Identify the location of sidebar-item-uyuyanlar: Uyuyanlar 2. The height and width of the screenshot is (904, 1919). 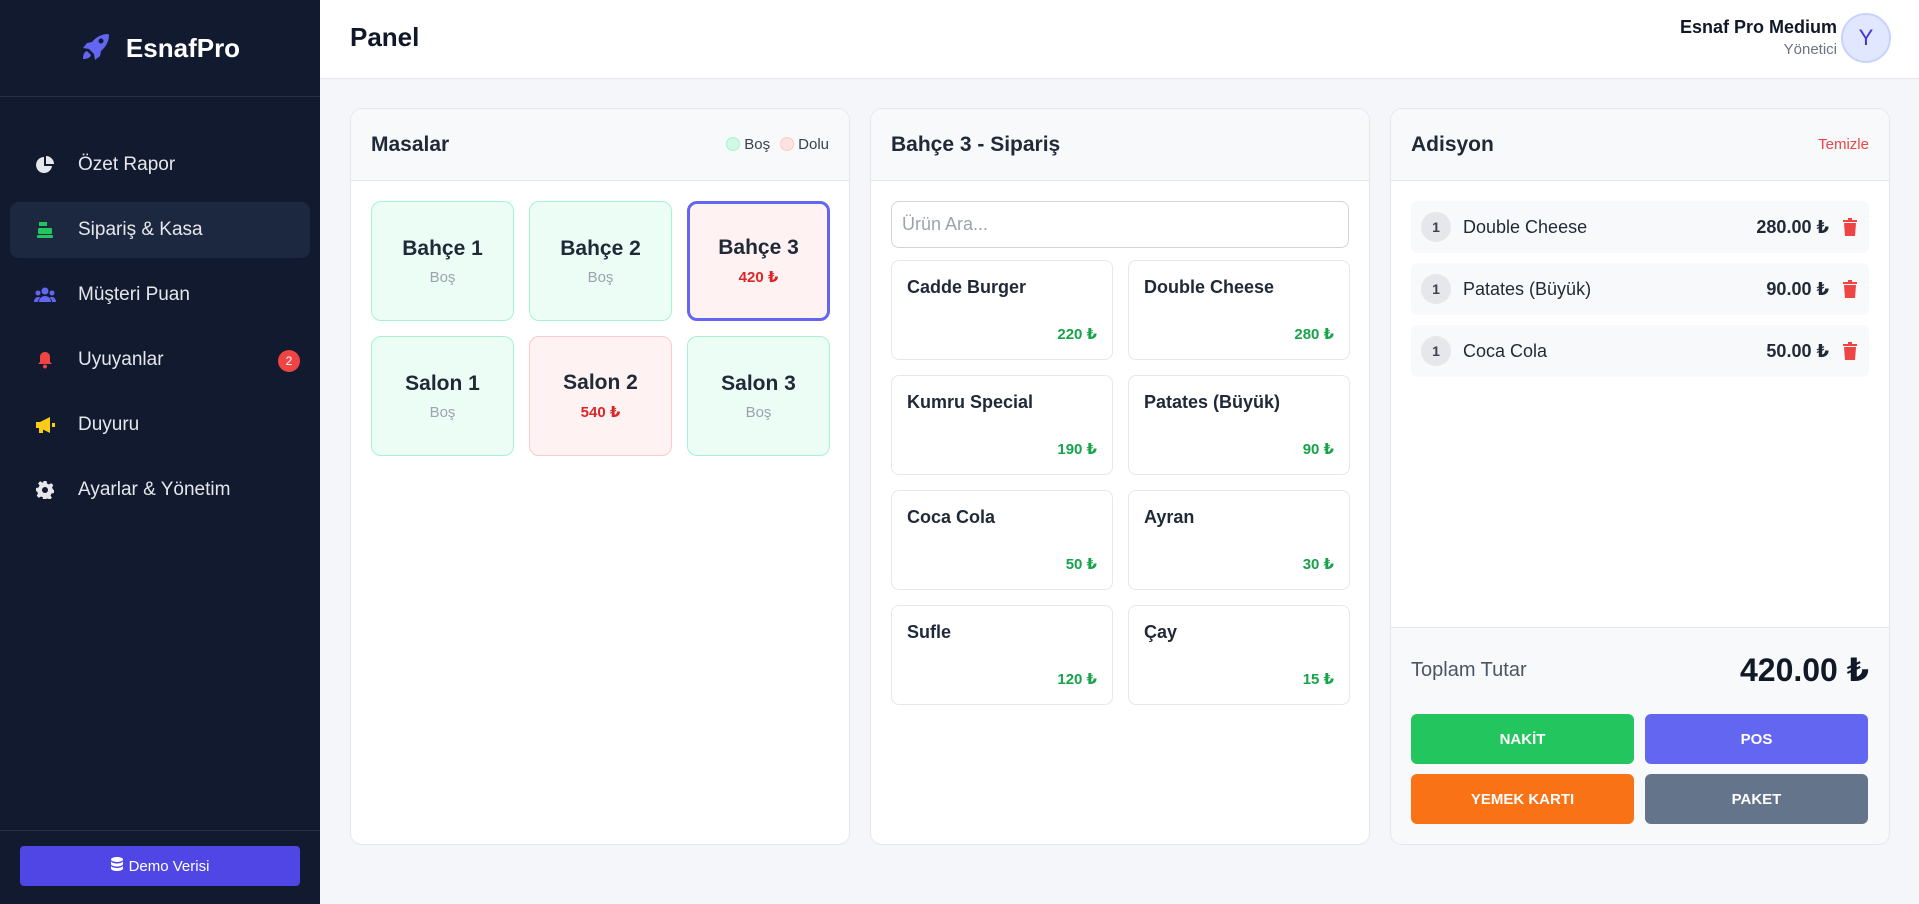
(160, 360).